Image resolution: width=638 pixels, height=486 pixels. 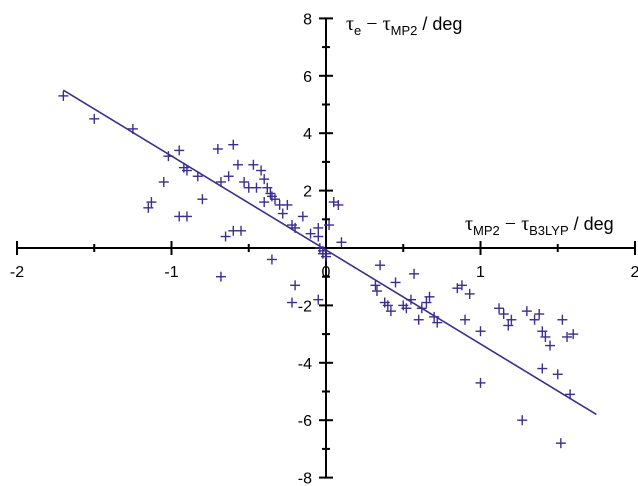 What do you see at coordinates (307, 134) in the screenshot?
I see `y-tick-label: 4` at bounding box center [307, 134].